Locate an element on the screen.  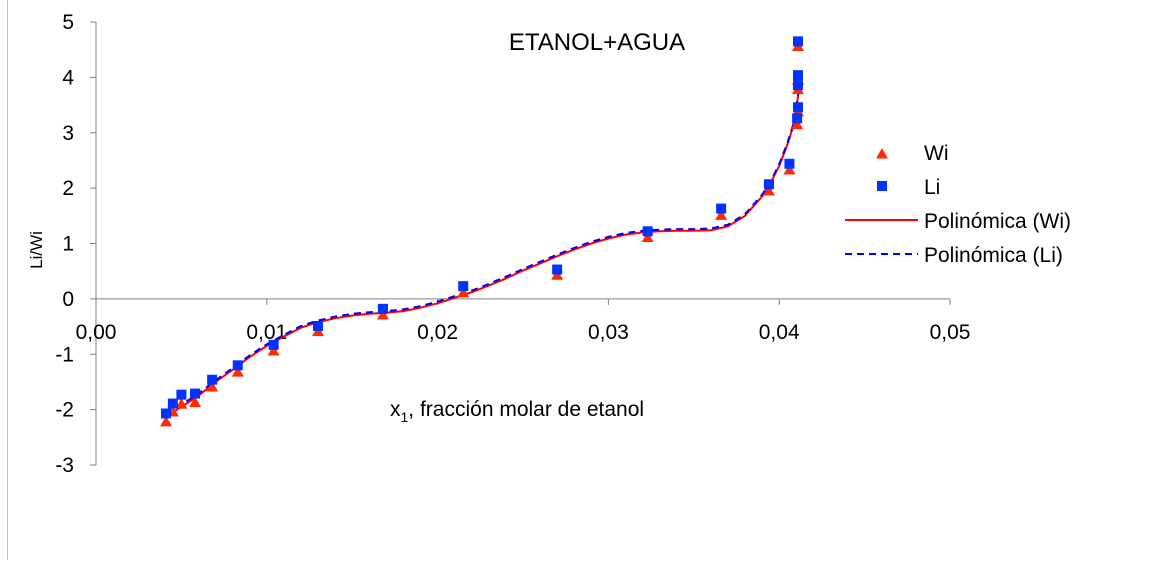
legend-label: Li is located at coordinates (932, 187).